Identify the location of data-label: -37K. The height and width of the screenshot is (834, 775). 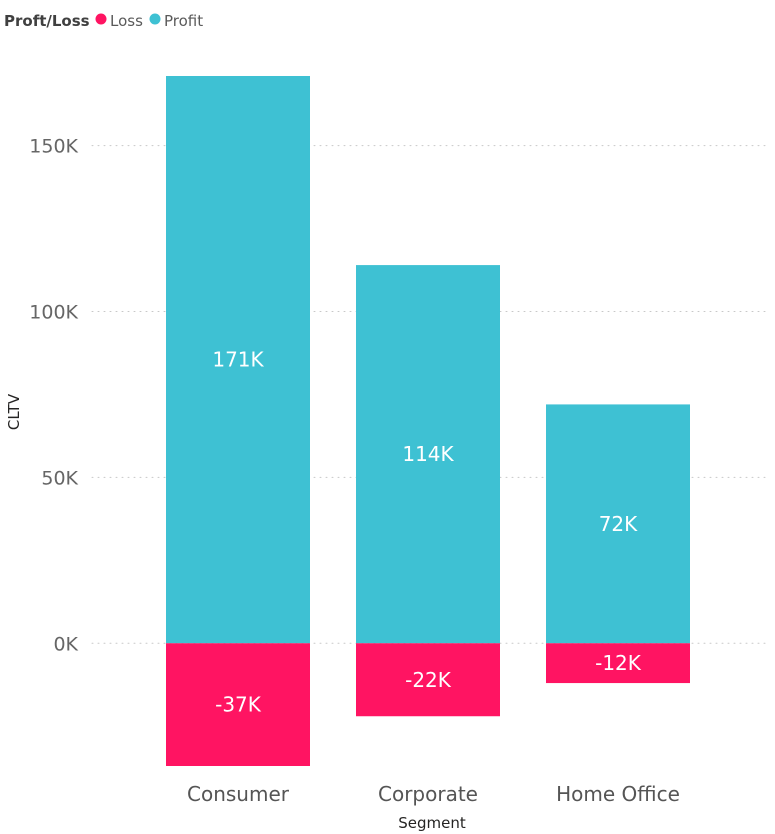
(238, 705).